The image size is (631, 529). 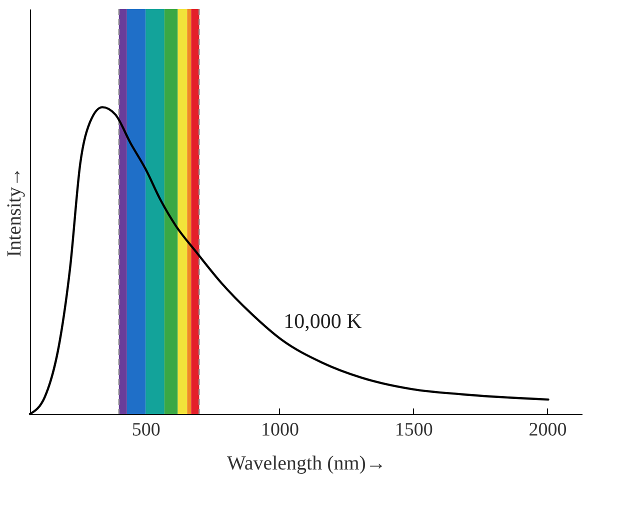 I want to click on x-tick-label: 1000, so click(x=280, y=430).